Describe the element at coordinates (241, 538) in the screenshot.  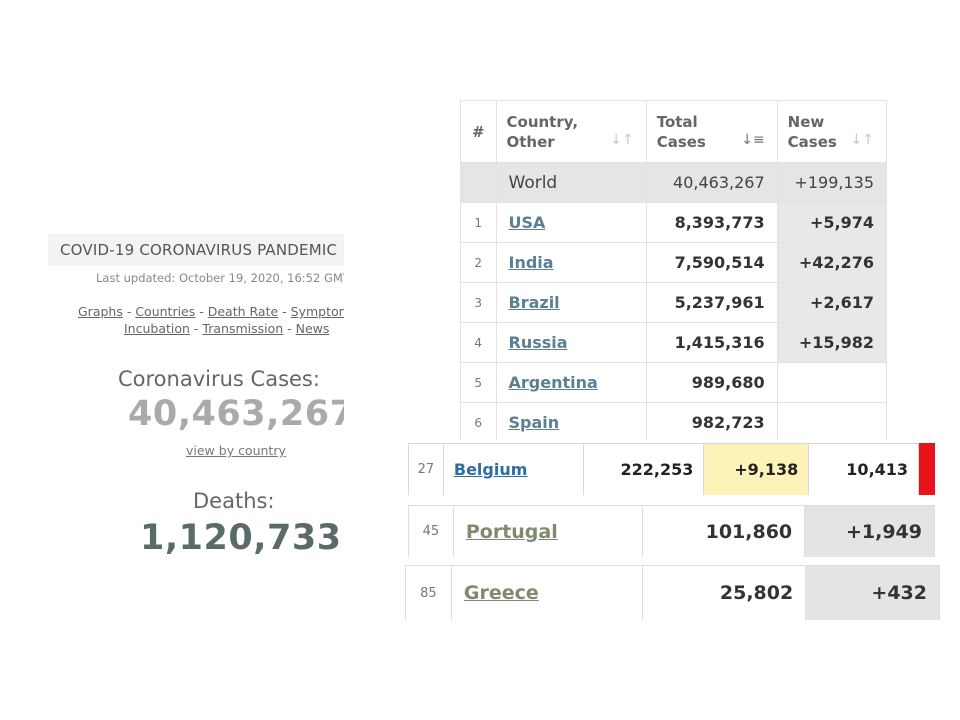
I see `deaths-value: 1,120,733` at that location.